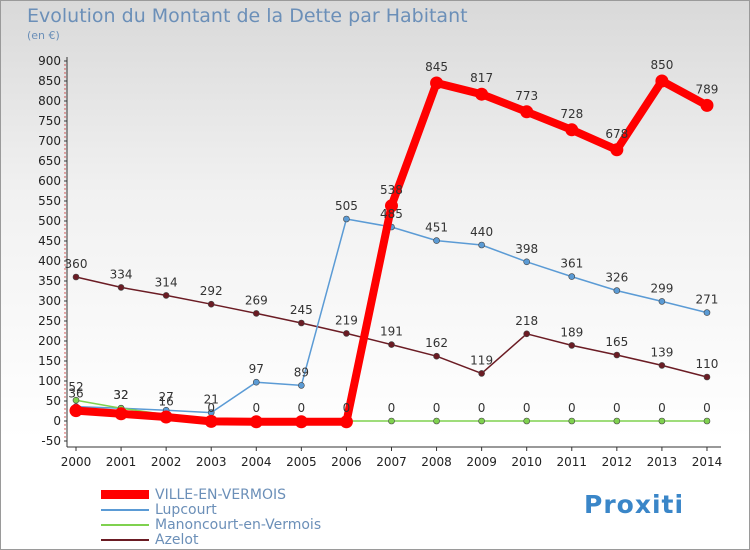 This screenshot has height=550, width=750. I want to click on data-label-lupcourt: 97, so click(256, 369).